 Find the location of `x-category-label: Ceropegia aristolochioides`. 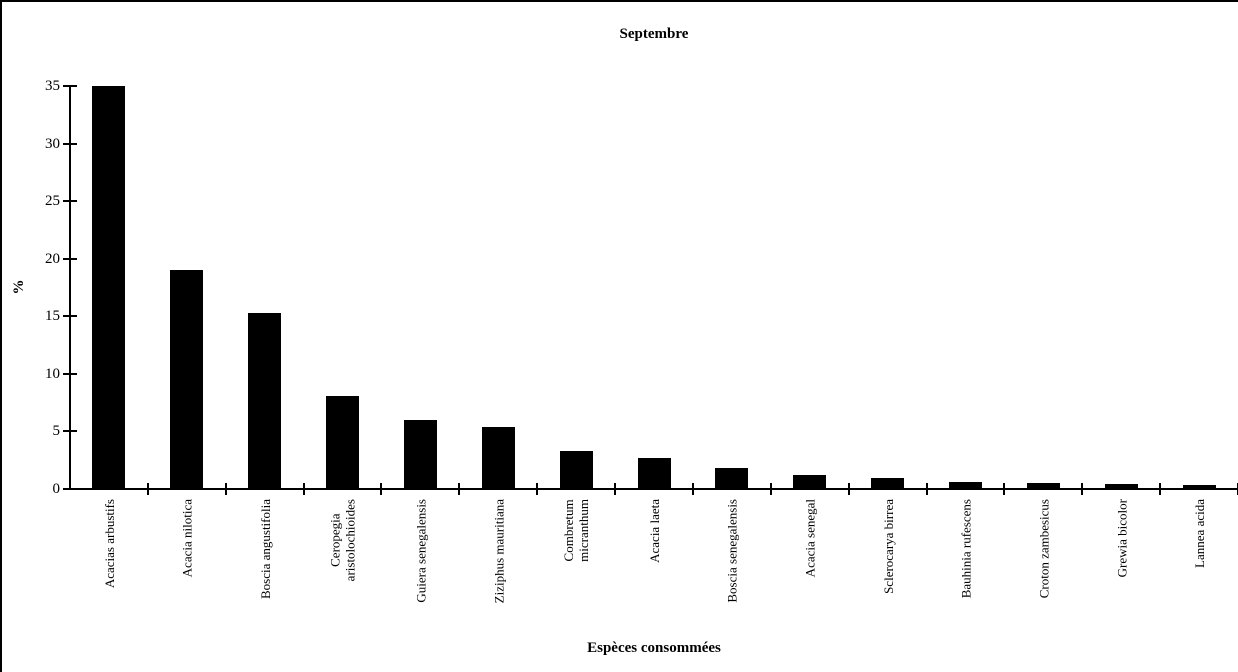

x-category-label: Ceropegia aristolochioides is located at coordinates (342, 540).